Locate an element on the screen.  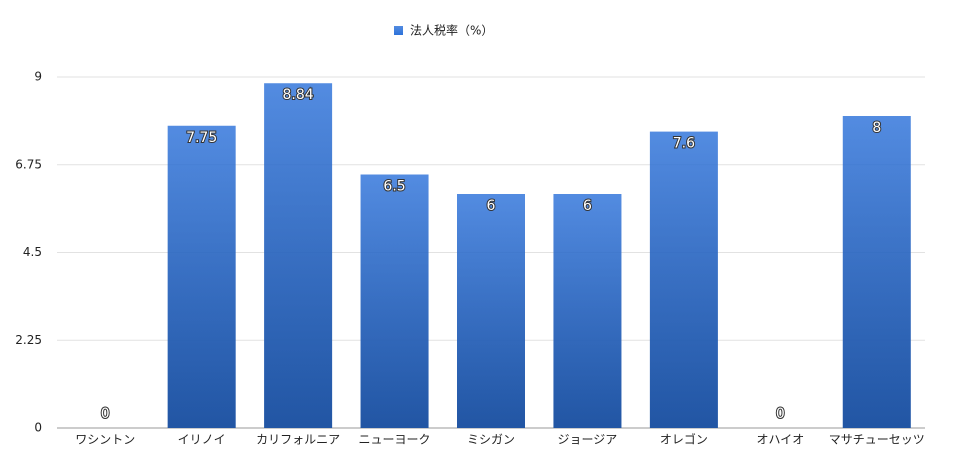
y-tick-label: 4.5 is located at coordinates (32, 252).